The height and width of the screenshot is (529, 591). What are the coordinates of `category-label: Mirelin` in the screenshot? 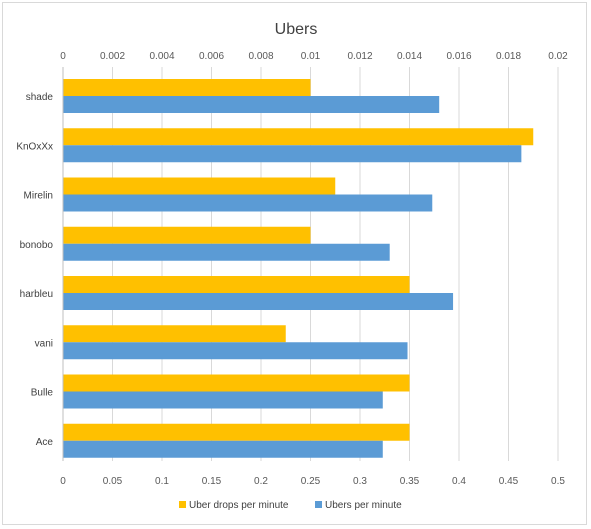 It's located at (38, 196).